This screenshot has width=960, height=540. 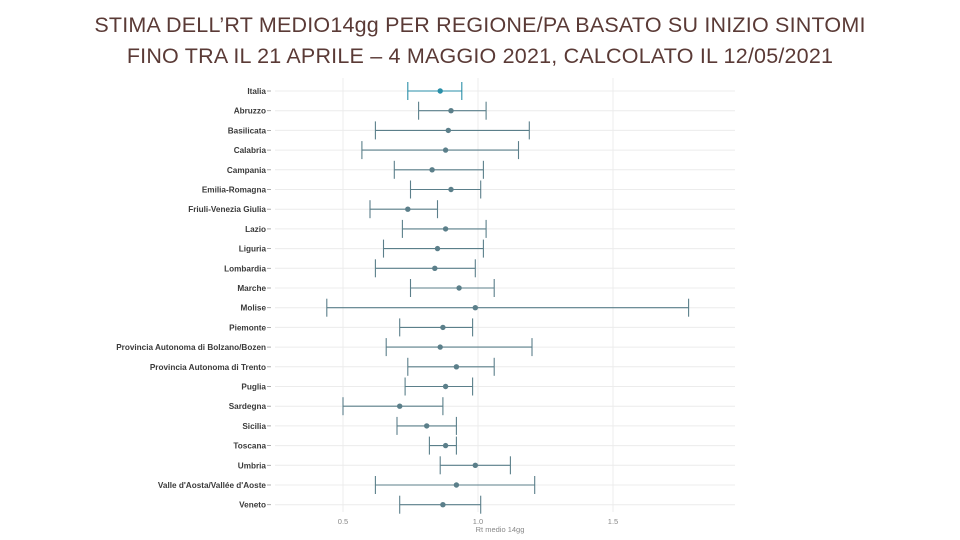 What do you see at coordinates (255, 229) in the screenshot?
I see `region-label-lazio: Lazio` at bounding box center [255, 229].